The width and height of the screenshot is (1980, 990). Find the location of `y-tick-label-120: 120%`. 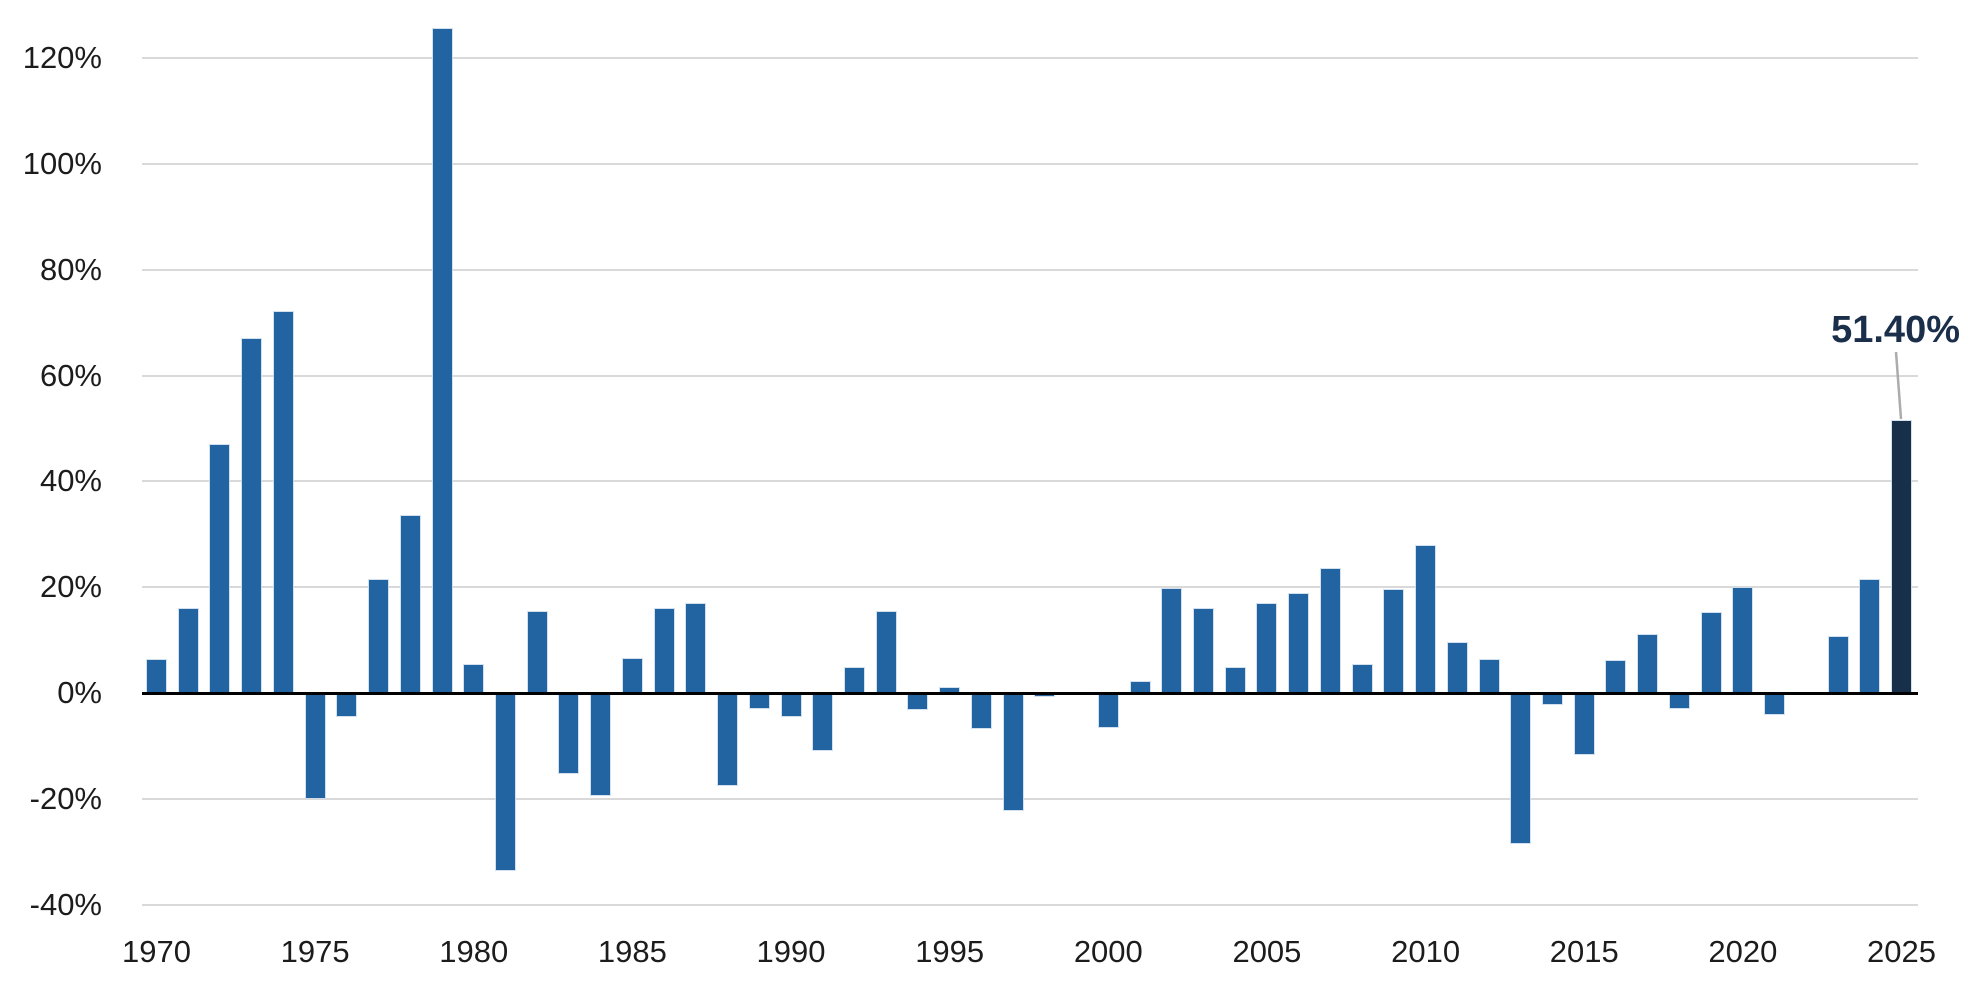

y-tick-label-120: 120% is located at coordinates (62, 58).